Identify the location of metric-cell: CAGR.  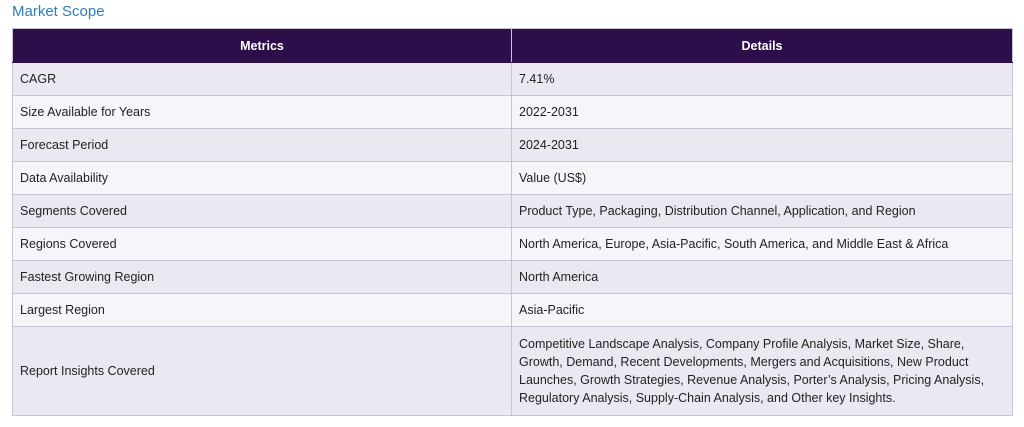
(262, 79).